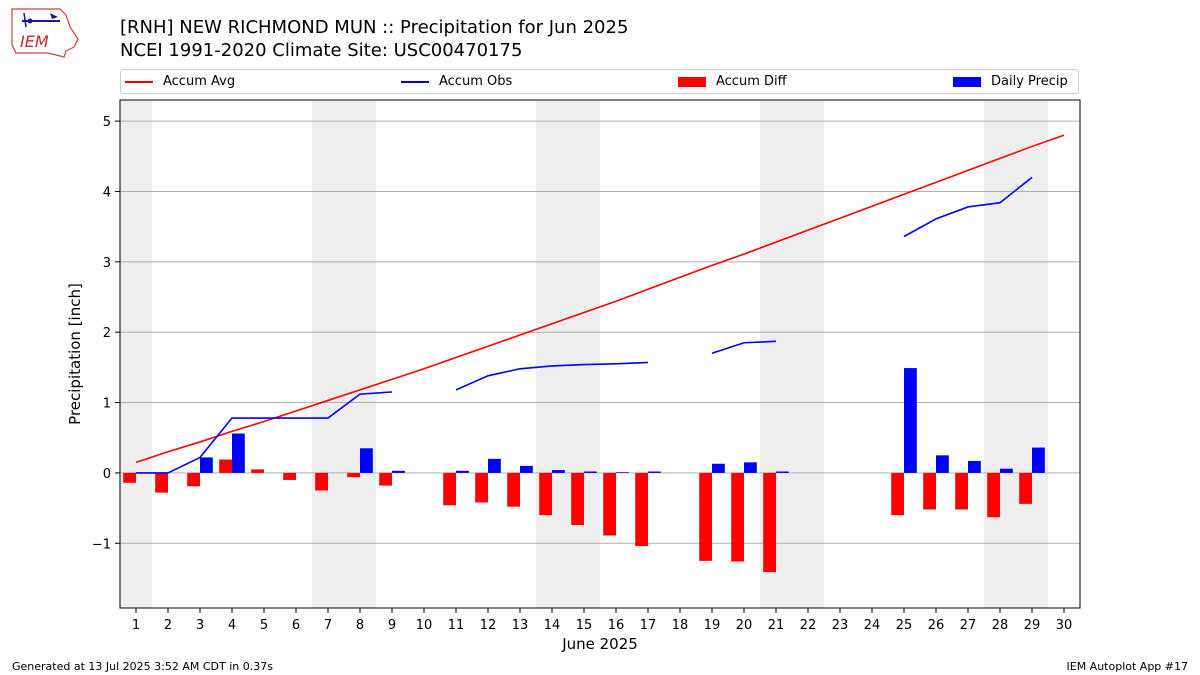  I want to click on x-tick-label: 7, so click(328, 625).